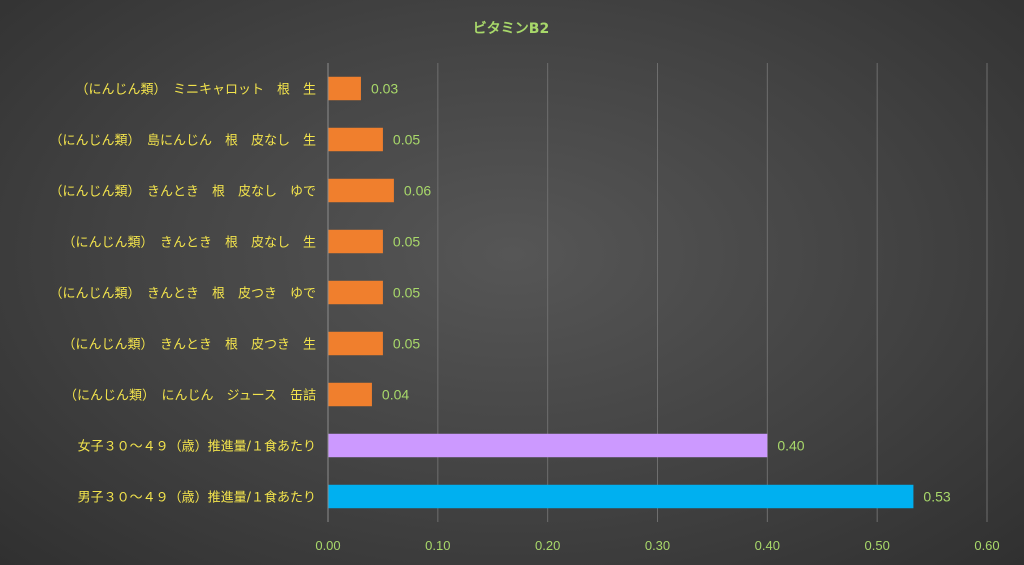 This screenshot has width=1024, height=565. I want to click on data-label: 0.04, so click(395, 395).